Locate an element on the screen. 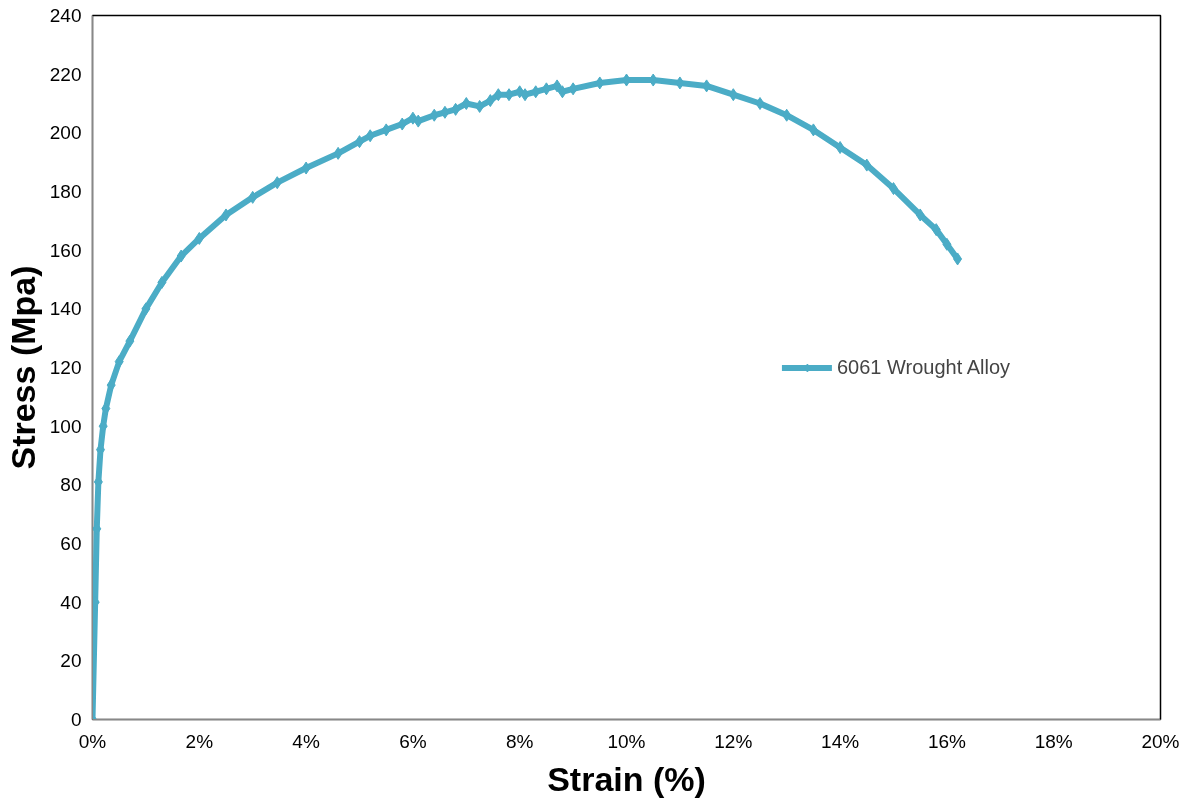 The height and width of the screenshot is (810, 1196). x-tick-label: 6% is located at coordinates (413, 741).